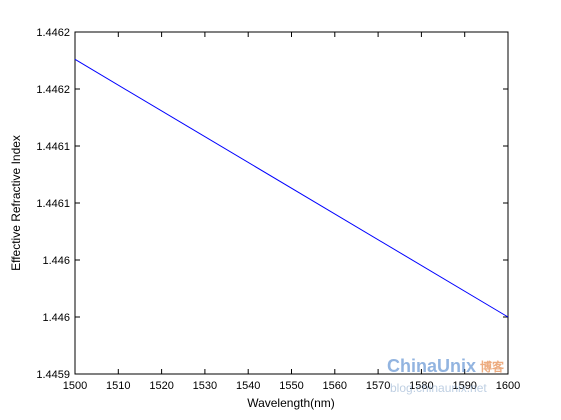 The height and width of the screenshot is (420, 561). I want to click on x-tick-label: 1500, so click(75, 386).